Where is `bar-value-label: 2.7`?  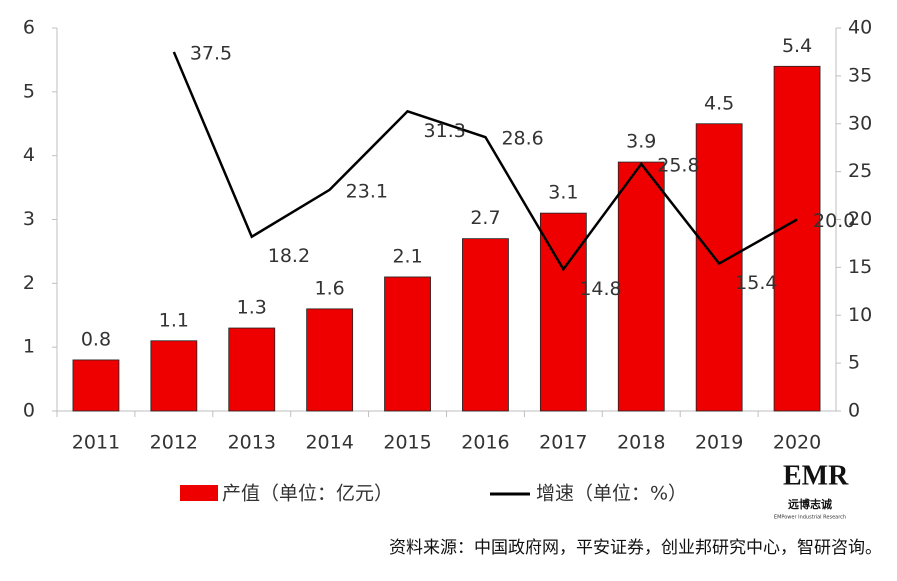 bar-value-label: 2.7 is located at coordinates (485, 218).